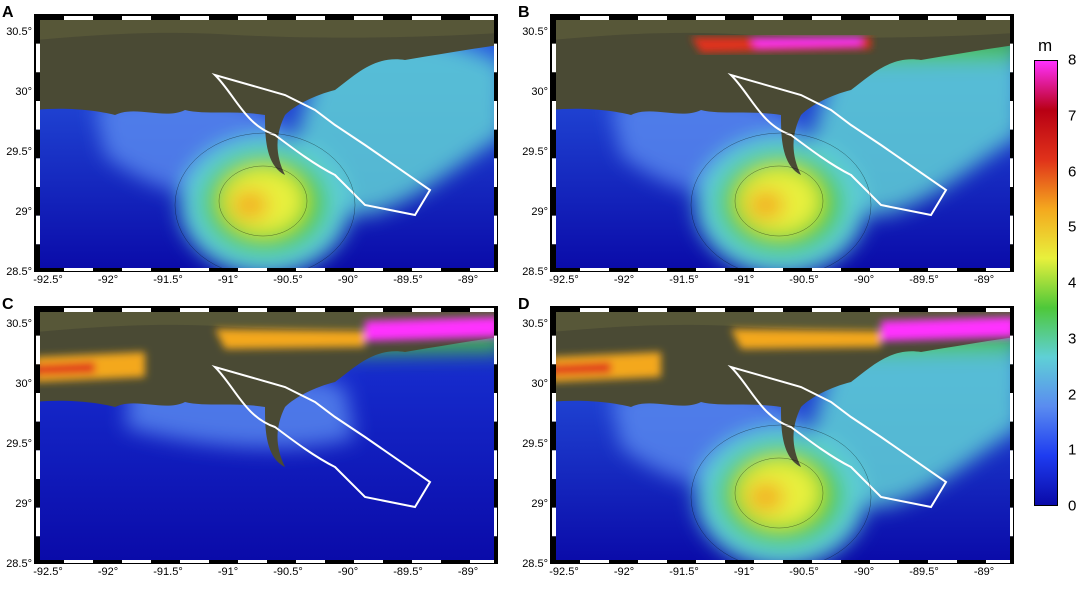 The width and height of the screenshot is (1084, 591). What do you see at coordinates (535, 564) in the screenshot?
I see `y-tick-label: 28.5°` at bounding box center [535, 564].